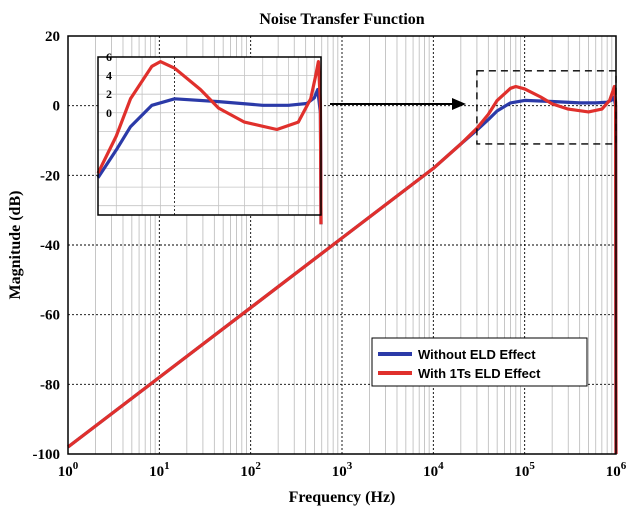 Image resolution: width=628 pixels, height=511 pixels. Describe the element at coordinates (109, 94) in the screenshot. I see `inset-y-tick-label: 2` at that location.